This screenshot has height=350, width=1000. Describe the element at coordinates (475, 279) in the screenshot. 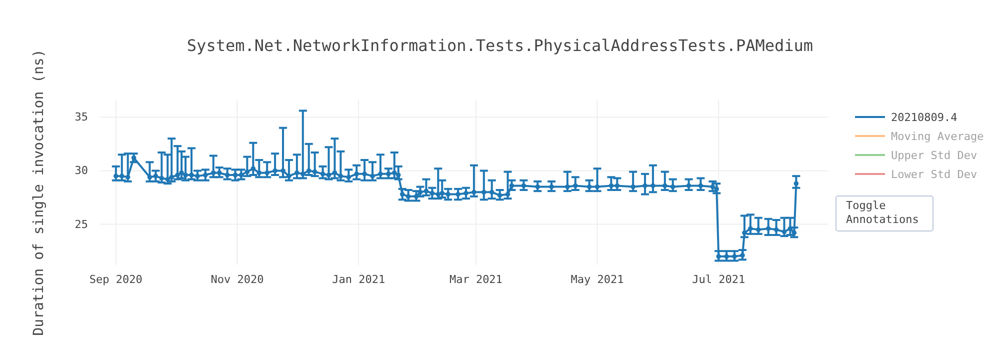

I see `x-tick-label: Mar 2021` at that location.